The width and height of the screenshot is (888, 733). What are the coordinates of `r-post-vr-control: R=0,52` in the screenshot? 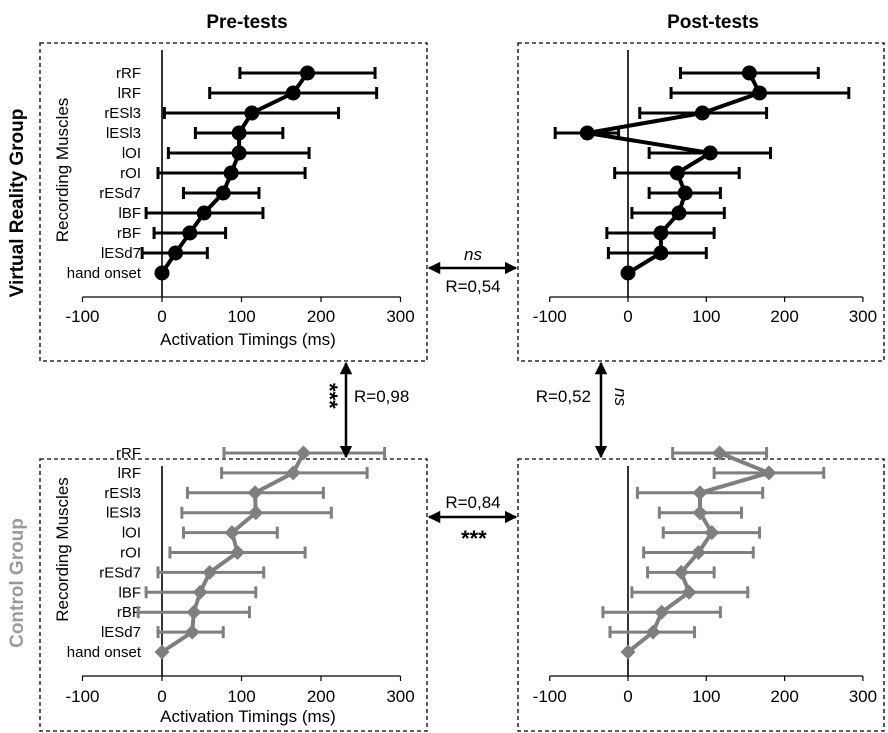 It's located at (563, 396).